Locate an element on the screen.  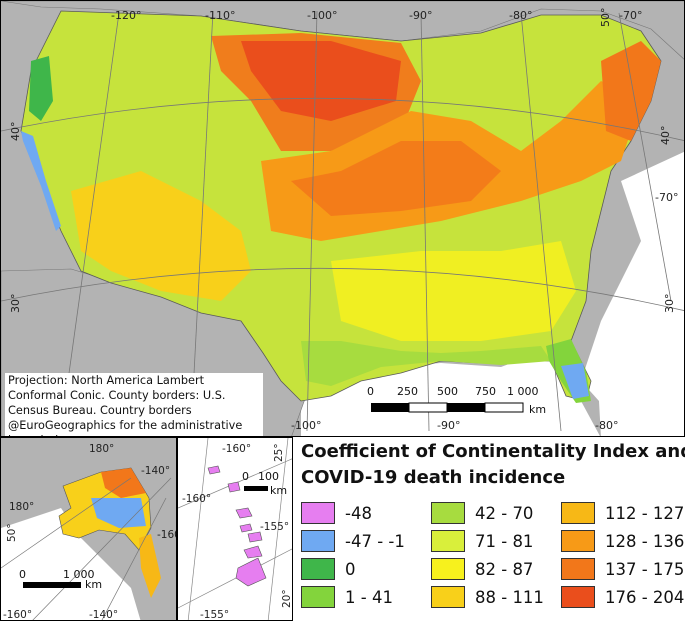
legend-label: -48 is located at coordinates (358, 513).